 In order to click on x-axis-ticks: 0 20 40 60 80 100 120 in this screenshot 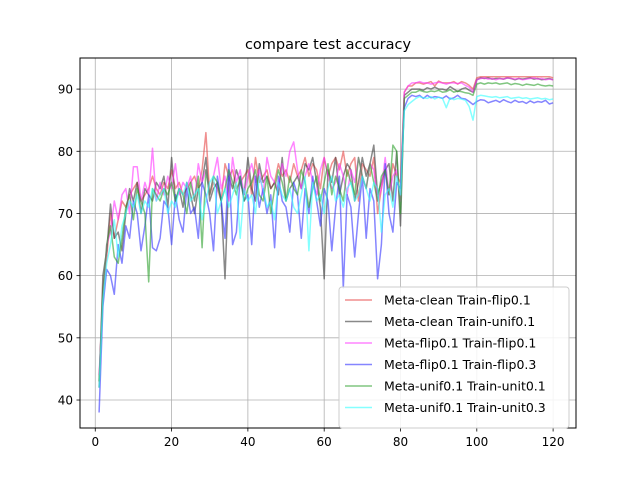, I will do `click(328, 438)`.